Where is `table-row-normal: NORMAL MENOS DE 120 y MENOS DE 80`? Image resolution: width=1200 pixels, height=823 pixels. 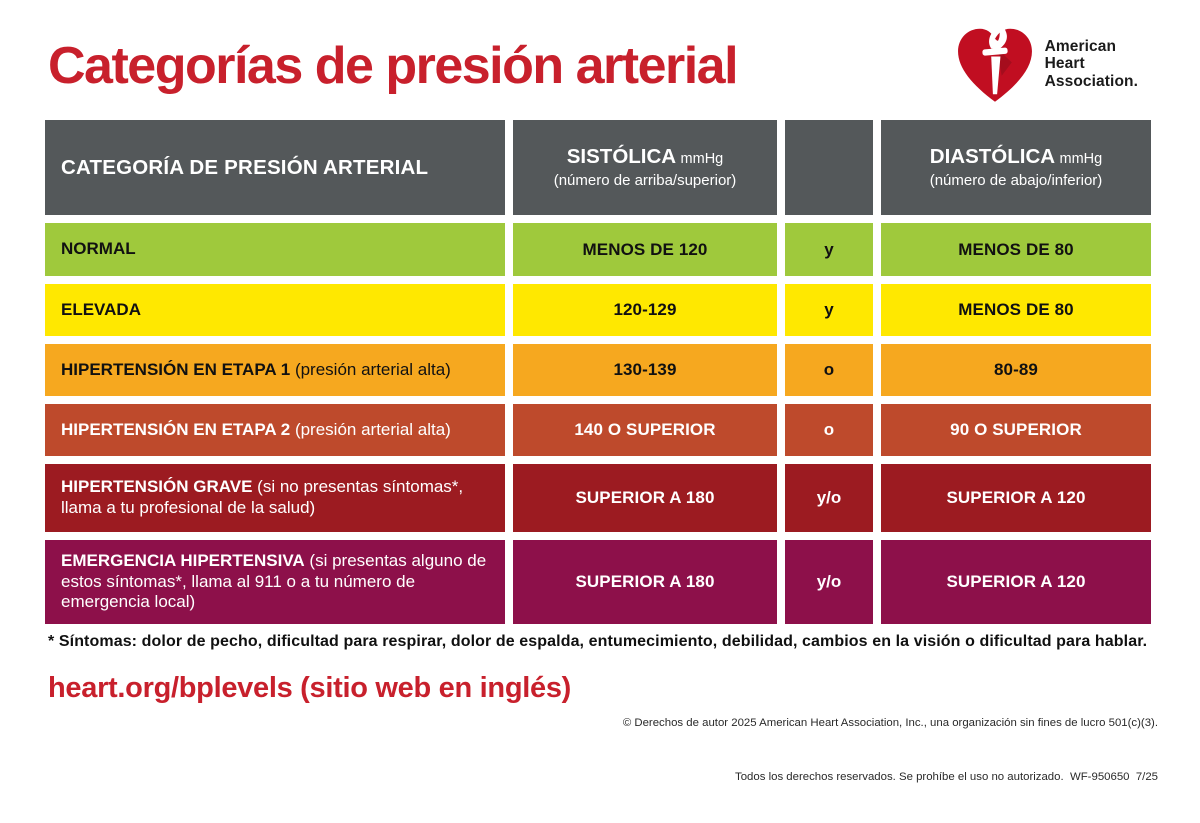 table-row-normal: NORMAL MENOS DE 120 y MENOS DE 80 is located at coordinates (598, 249).